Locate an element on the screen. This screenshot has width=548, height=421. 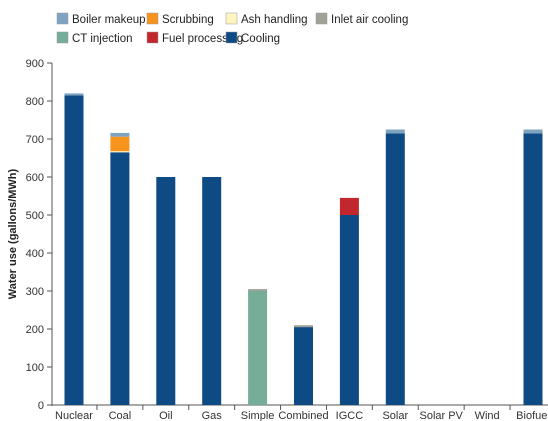
y-tick-label: 200 is located at coordinates (35, 330).